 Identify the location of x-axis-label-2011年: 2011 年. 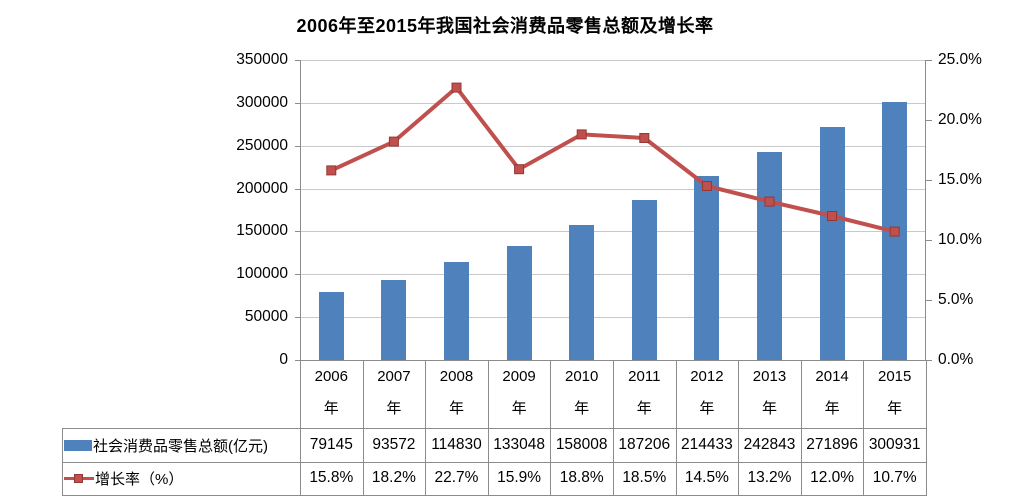
(644, 394).